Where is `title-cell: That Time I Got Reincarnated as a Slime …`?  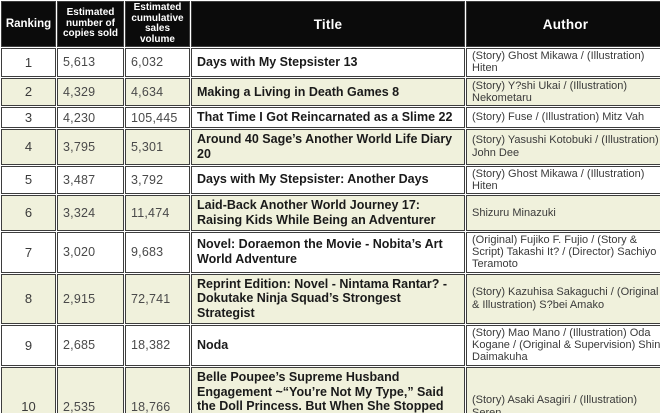 title-cell: That Time I Got Reincarnated as a Slime … is located at coordinates (328, 117).